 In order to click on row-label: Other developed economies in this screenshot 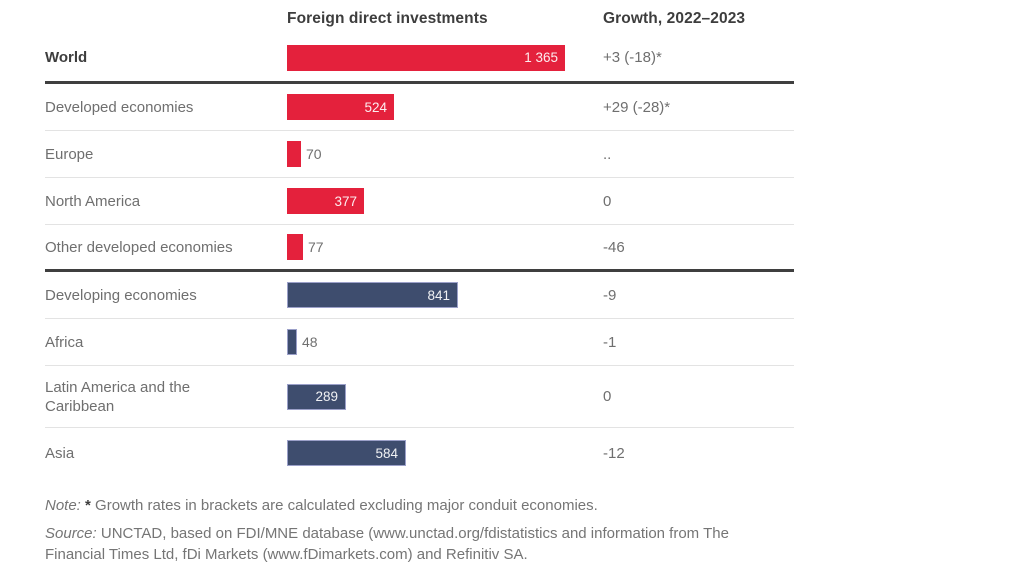, I will do `click(139, 247)`.